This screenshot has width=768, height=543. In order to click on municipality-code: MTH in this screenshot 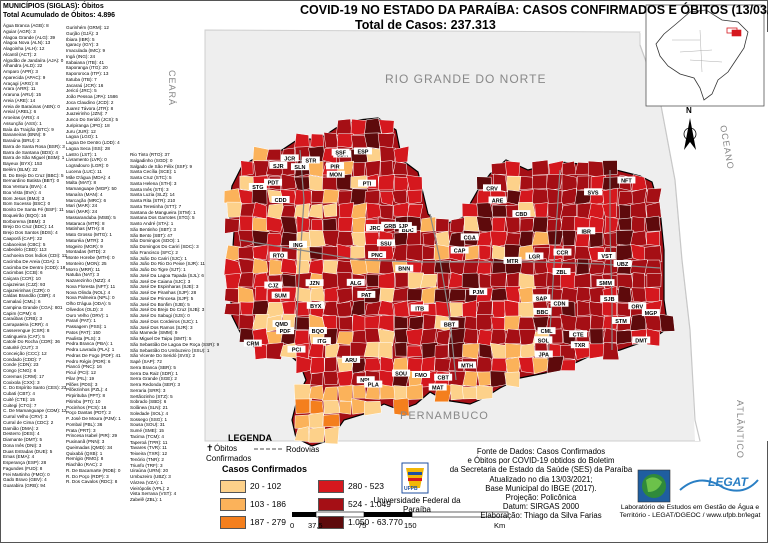, I will do `click(467, 366)`.